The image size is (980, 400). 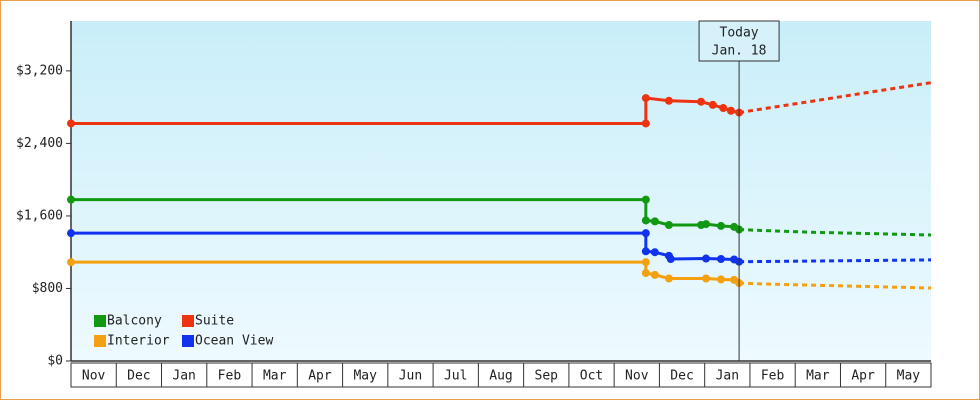 I want to click on x-tick-label: Aug, so click(x=500, y=376).